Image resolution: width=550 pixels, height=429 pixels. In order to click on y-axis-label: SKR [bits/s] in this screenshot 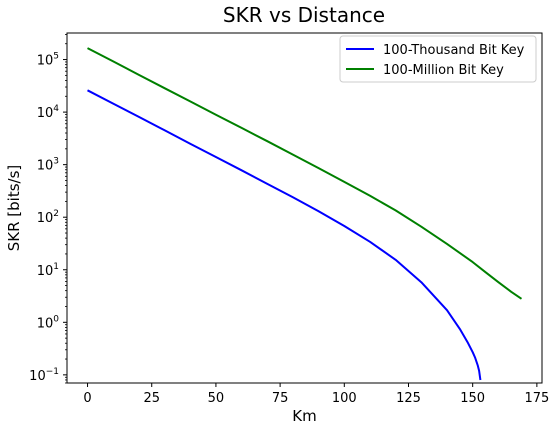, I will do `click(14, 208)`.